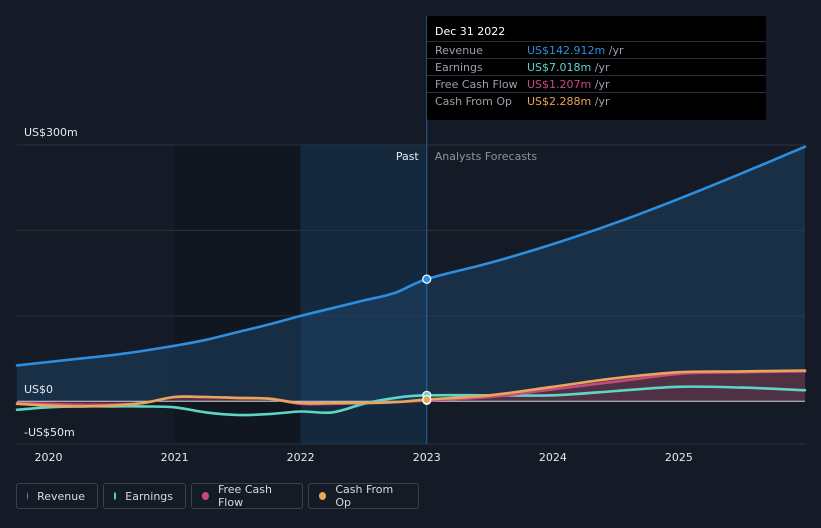 Image resolution: width=821 pixels, height=528 pixels. What do you see at coordinates (427, 399) in the screenshot?
I see `cash-from-op-marker` at bounding box center [427, 399].